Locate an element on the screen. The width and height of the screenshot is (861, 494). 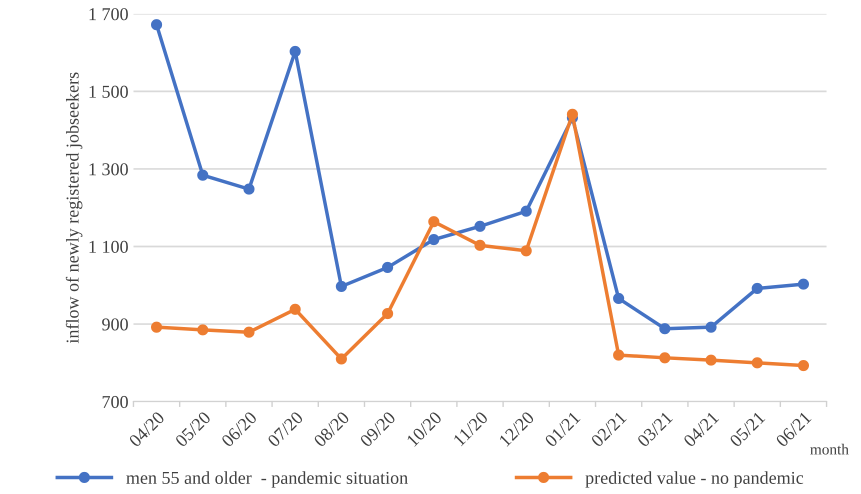
legend-label: predicted value - no pandemic is located at coordinates (694, 479).